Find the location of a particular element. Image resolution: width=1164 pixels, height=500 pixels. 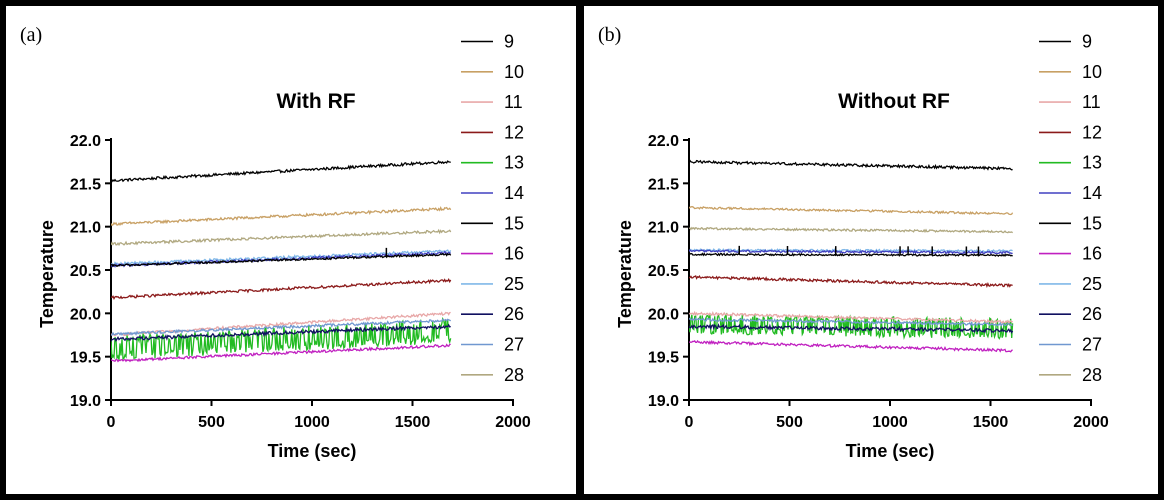

p0-y-tick-label: 21.0 is located at coordinates (85, 228).